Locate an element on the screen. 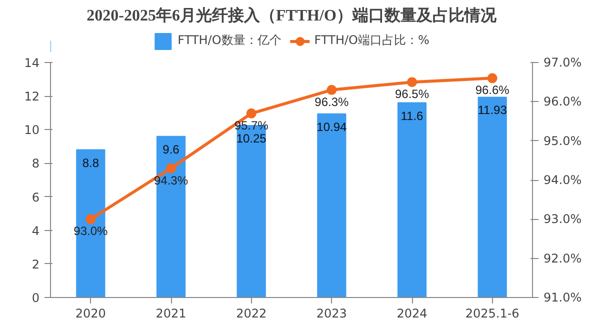 This screenshot has width=592, height=327. data-label: 11.6 is located at coordinates (412, 115).